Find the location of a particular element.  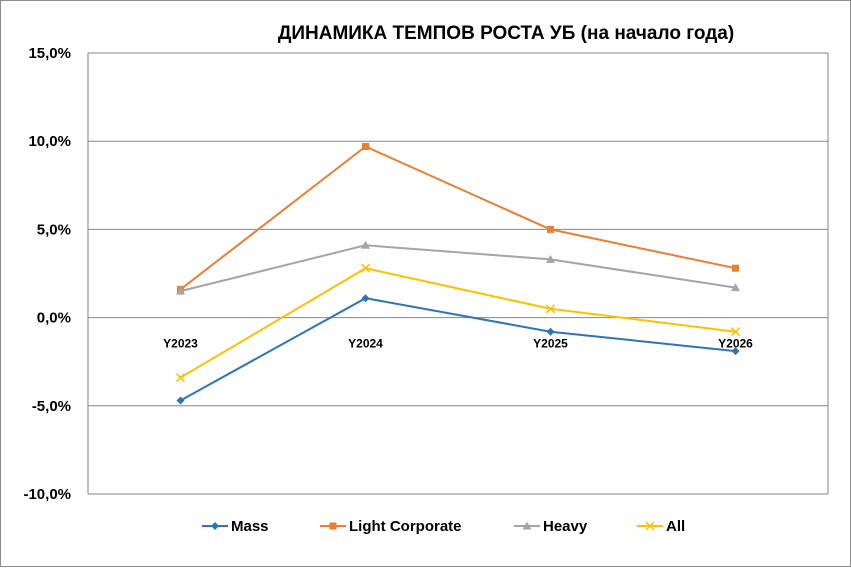

legend-item: All is located at coordinates (661, 526).